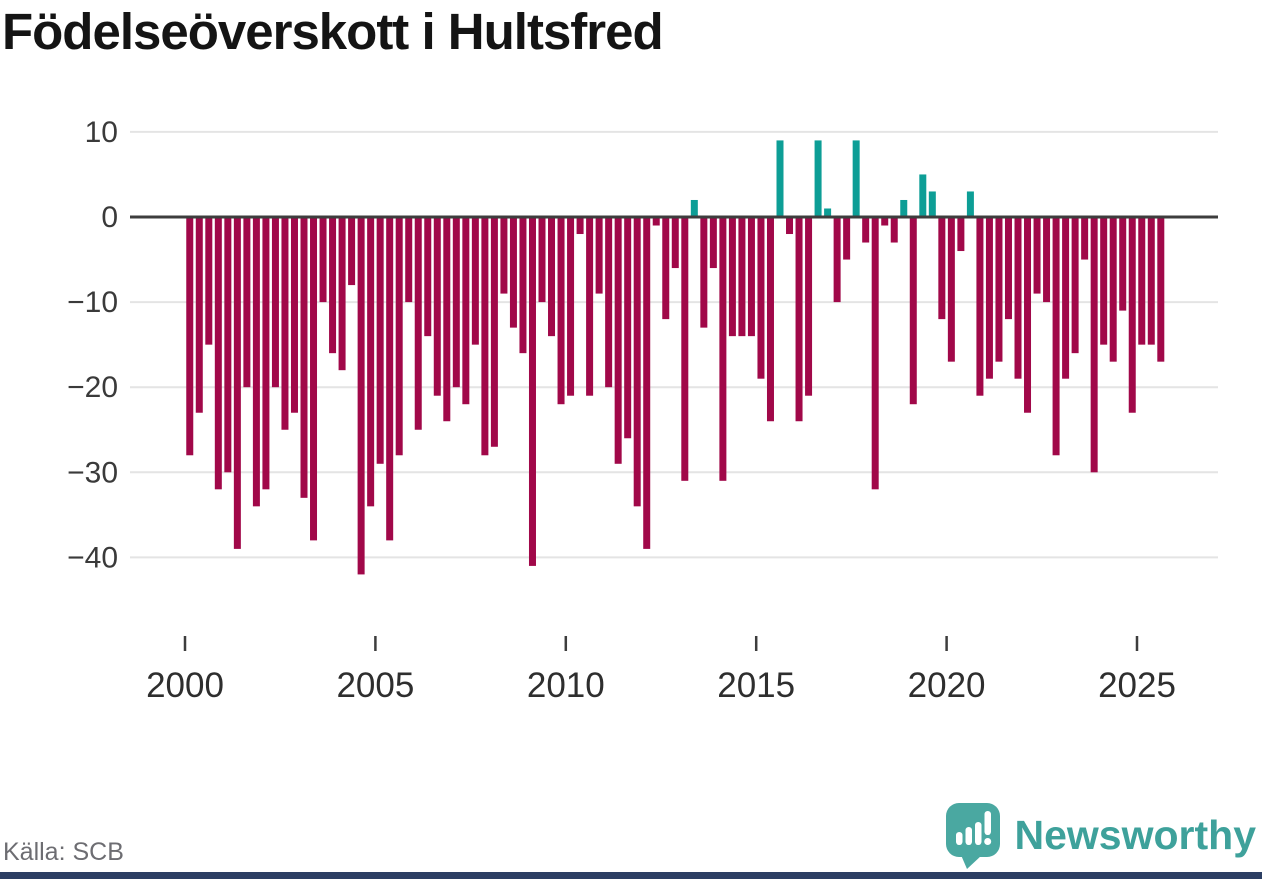 This screenshot has width=1262, height=879. I want to click on bar-2007q1, so click(456, 302).